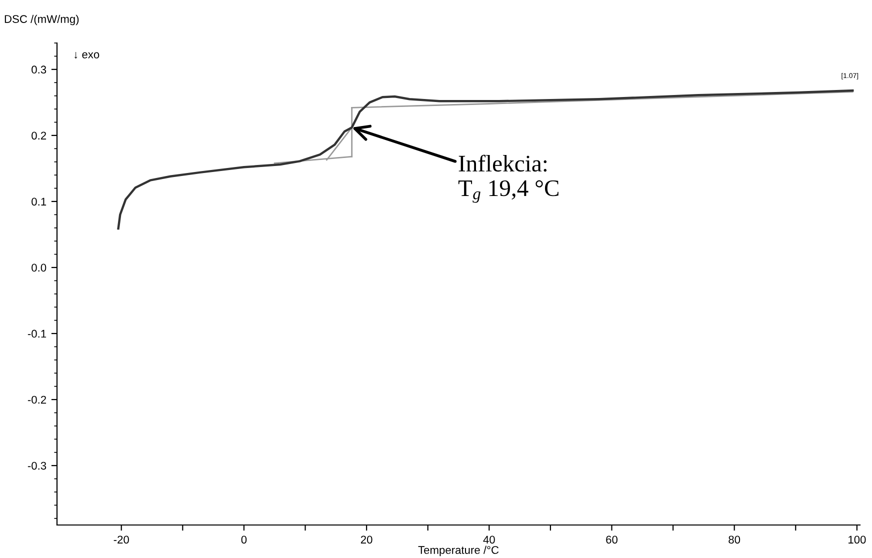  Describe the element at coordinates (458, 551) in the screenshot. I see `x-axis-title: Temperature /°C` at that location.